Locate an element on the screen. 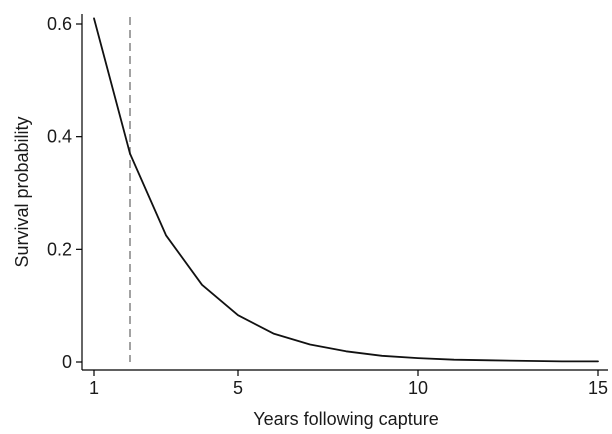  x-tick-label: 10 is located at coordinates (418, 388).